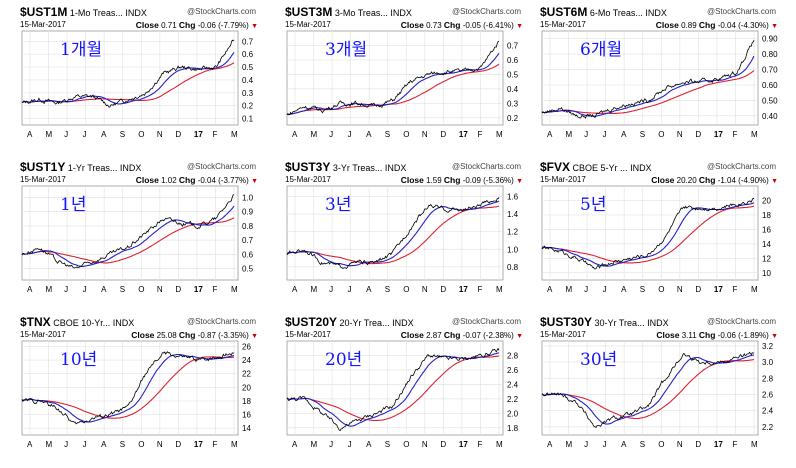 This screenshot has height=468, width=796. I want to click on maturity-label: 30년, so click(599, 360).